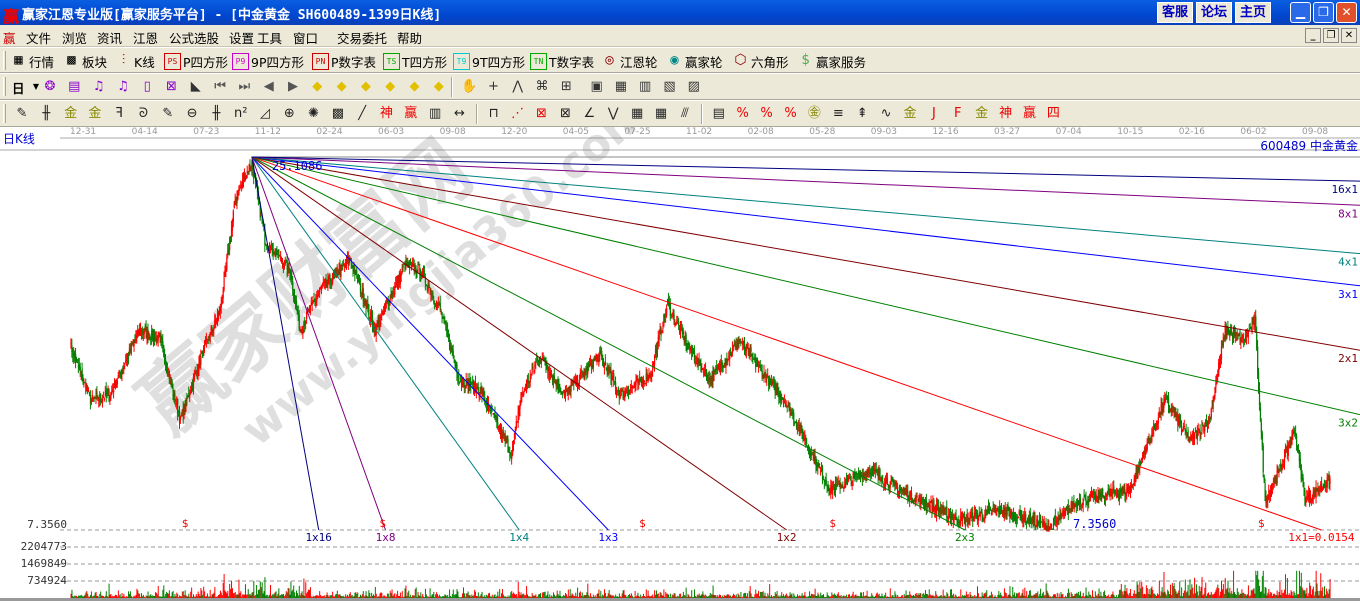 The height and width of the screenshot is (604, 1360). What do you see at coordinates (685, 113) in the screenshot?
I see `lines-icon: ⫻` at bounding box center [685, 113].